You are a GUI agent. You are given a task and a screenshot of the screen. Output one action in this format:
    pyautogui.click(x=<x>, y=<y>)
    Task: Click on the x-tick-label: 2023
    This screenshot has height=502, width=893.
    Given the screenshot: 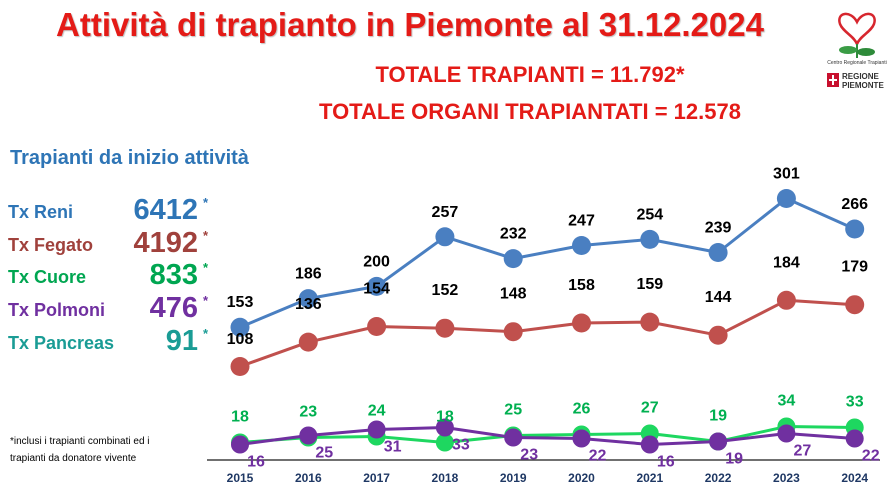 What is the action you would take?
    pyautogui.click(x=786, y=478)
    